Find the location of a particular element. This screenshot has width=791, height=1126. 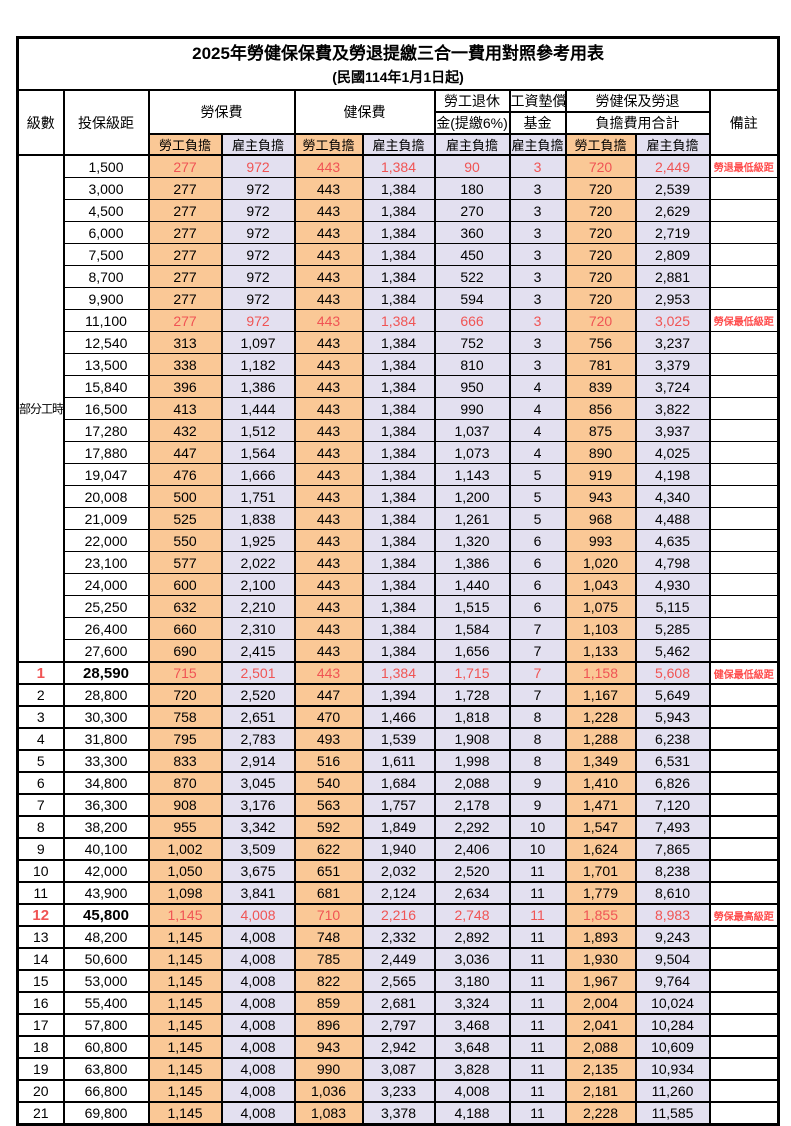

pension-employer-cell: 1,515 is located at coordinates (472, 606).